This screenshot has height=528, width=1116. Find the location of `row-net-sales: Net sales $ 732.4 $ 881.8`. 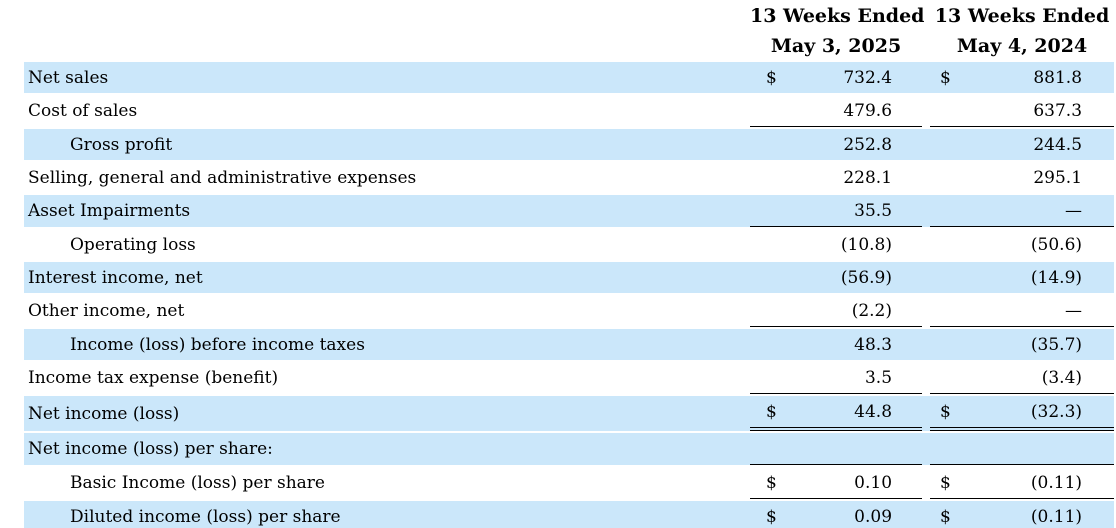

row-net-sales: Net sales $ 732.4 $ 881.8 is located at coordinates (569, 77).